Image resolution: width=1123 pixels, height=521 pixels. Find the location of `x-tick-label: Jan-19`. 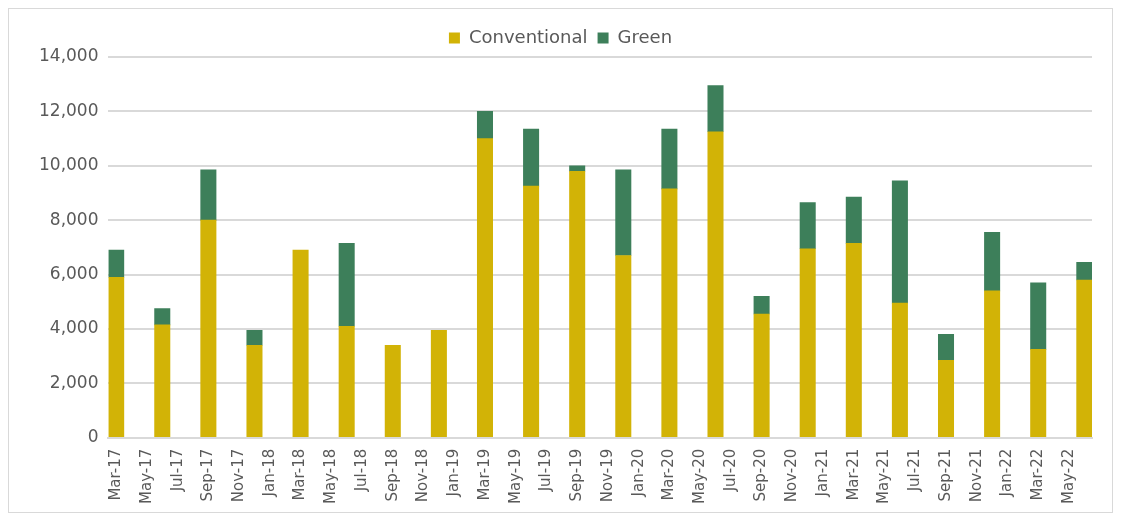

x-tick-label: Jan-19 is located at coordinates (453, 473).